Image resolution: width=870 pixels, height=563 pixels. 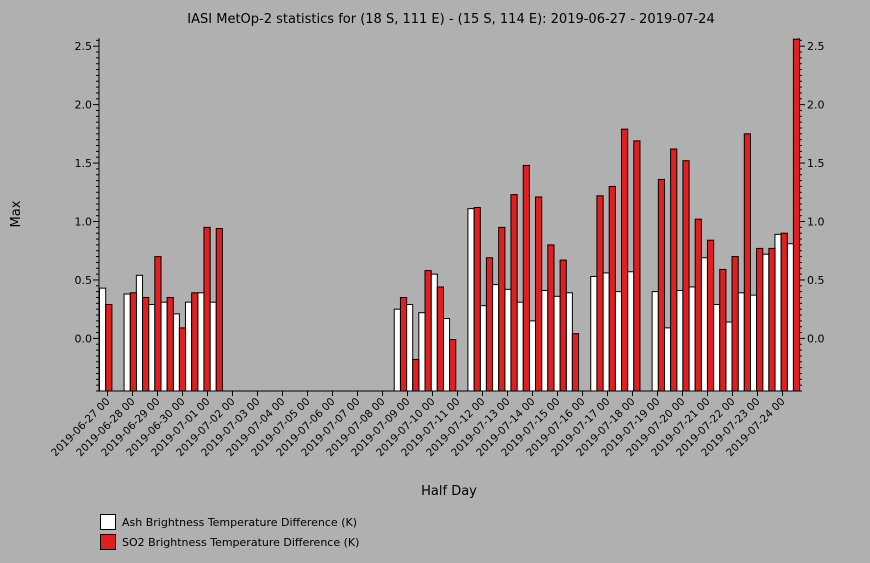 What do you see at coordinates (816, 280) in the screenshot?
I see `y-tick-label-right: 0.5` at bounding box center [816, 280].